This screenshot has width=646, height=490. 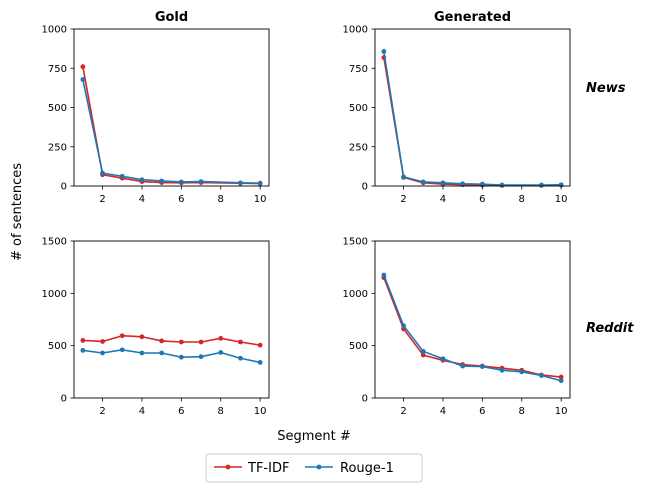 I want to click on row-label-reddit: Reddit, so click(x=610, y=328).